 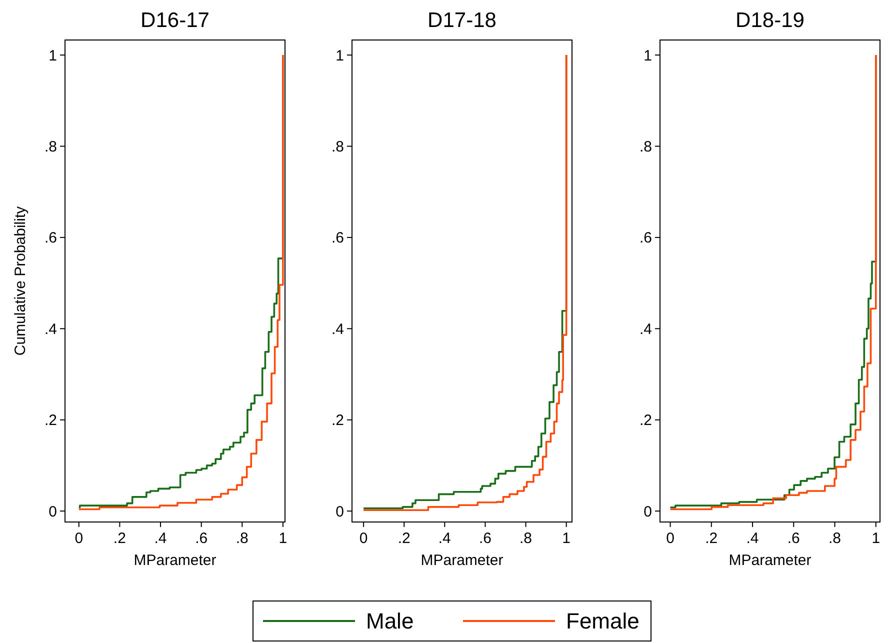 What do you see at coordinates (462, 20) in the screenshot?
I see `chart-title: D17-18` at bounding box center [462, 20].